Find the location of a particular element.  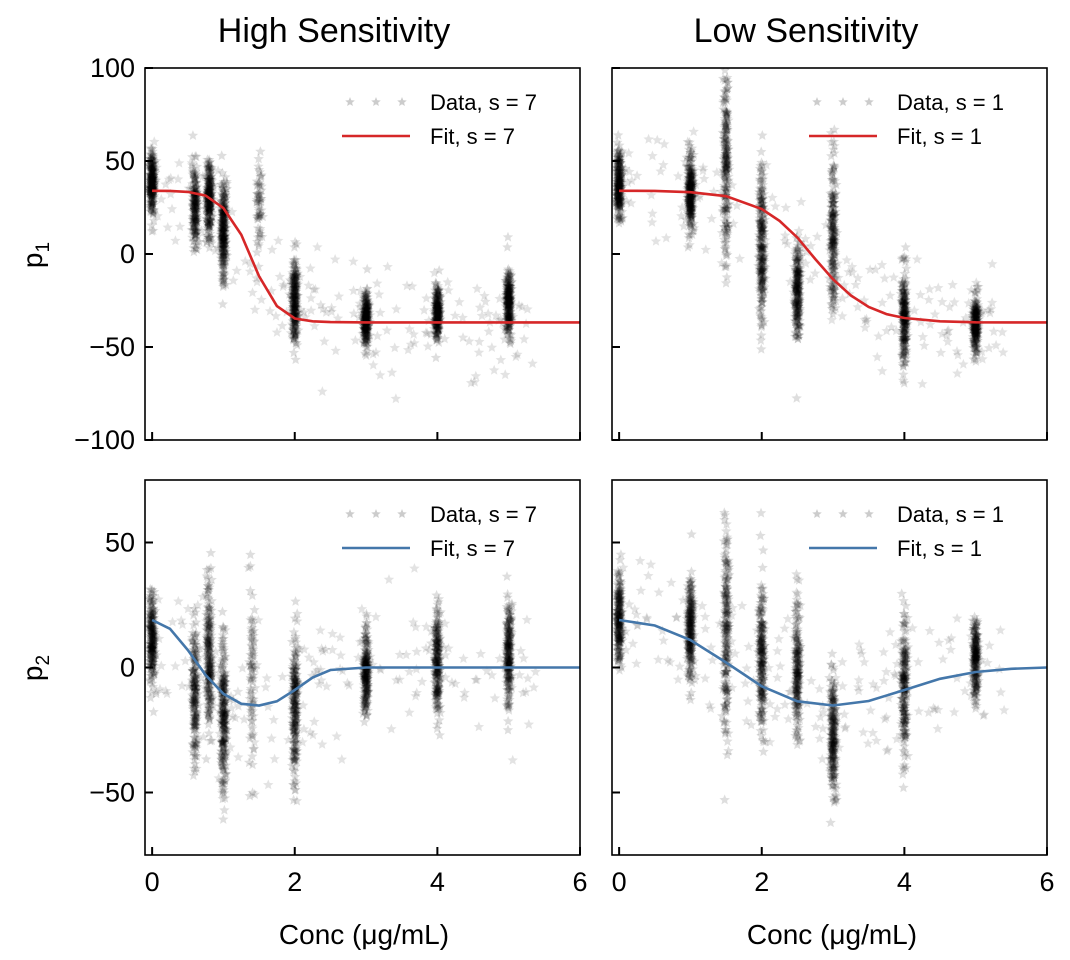

data-points is located at coordinates (341, 267).